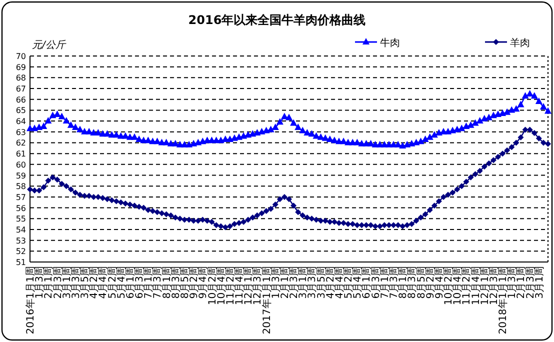 The height and width of the screenshot is (342, 554). What do you see at coordinates (21, 187) in the screenshot?
I see `y-tick-label: 58` at bounding box center [21, 187].